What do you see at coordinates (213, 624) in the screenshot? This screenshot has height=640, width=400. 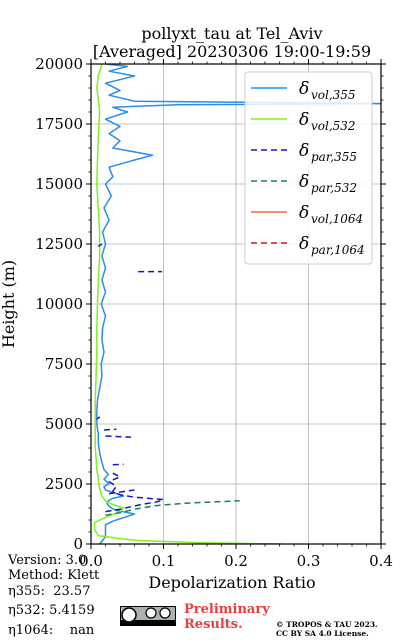 I see `preliminary-line-2: Results.` at bounding box center [213, 624].